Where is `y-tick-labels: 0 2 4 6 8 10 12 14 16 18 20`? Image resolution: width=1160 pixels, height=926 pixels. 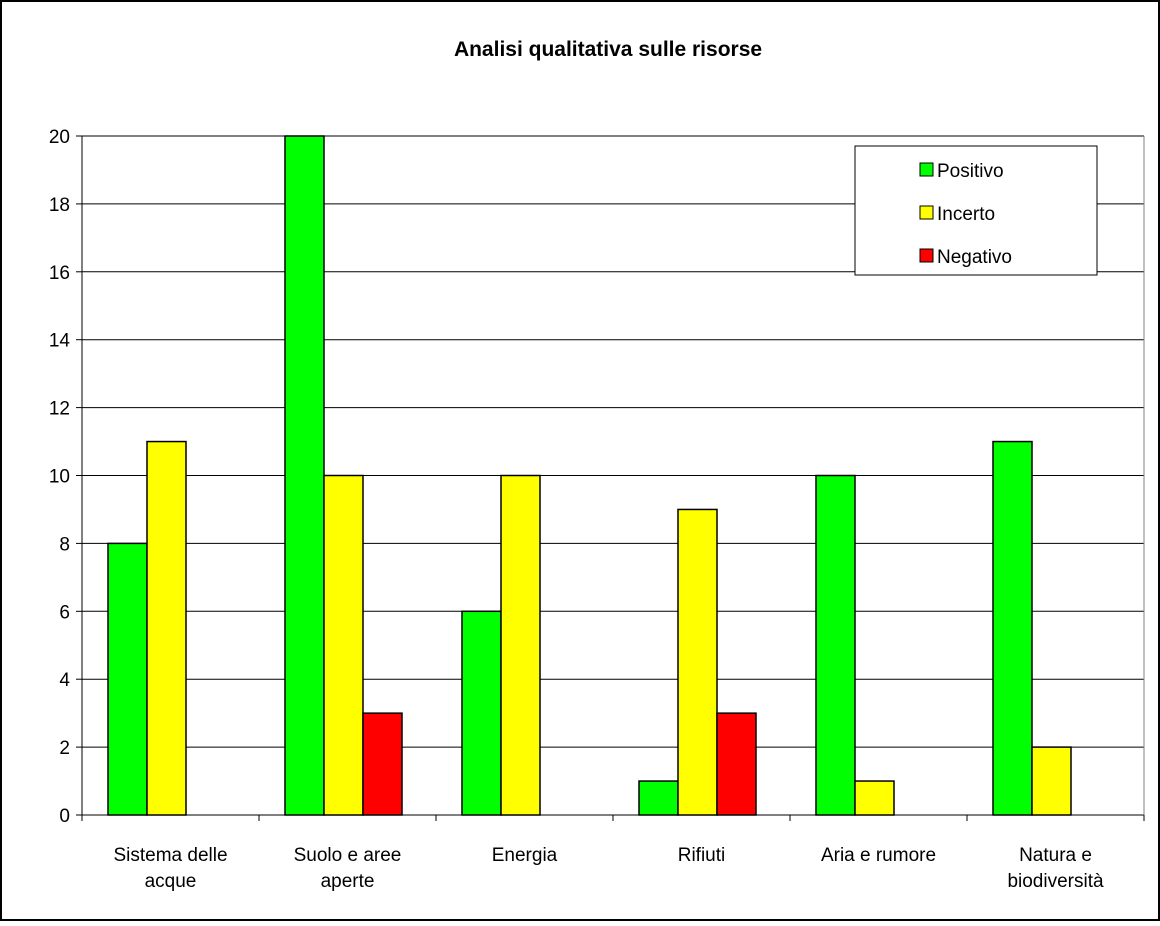 y-tick-labels: 0 2 4 6 8 10 12 14 16 18 20 is located at coordinates (60, 477).